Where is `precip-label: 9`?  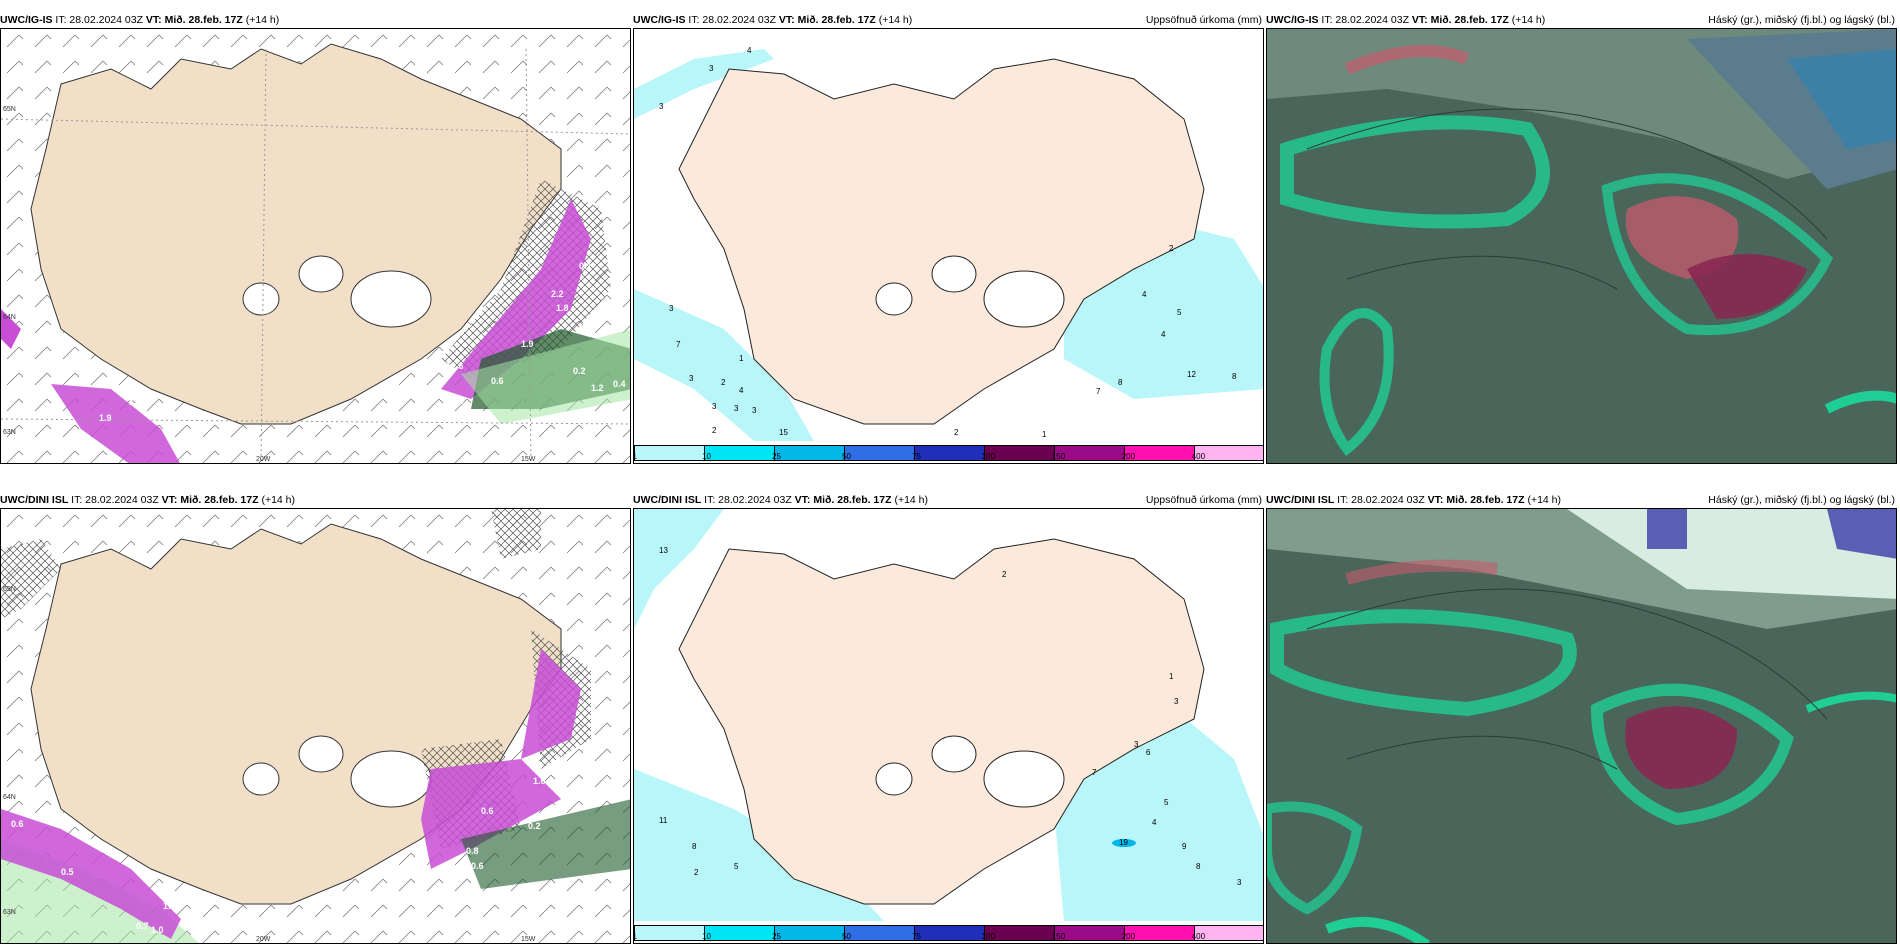
precip-label: 9 is located at coordinates (1184, 846).